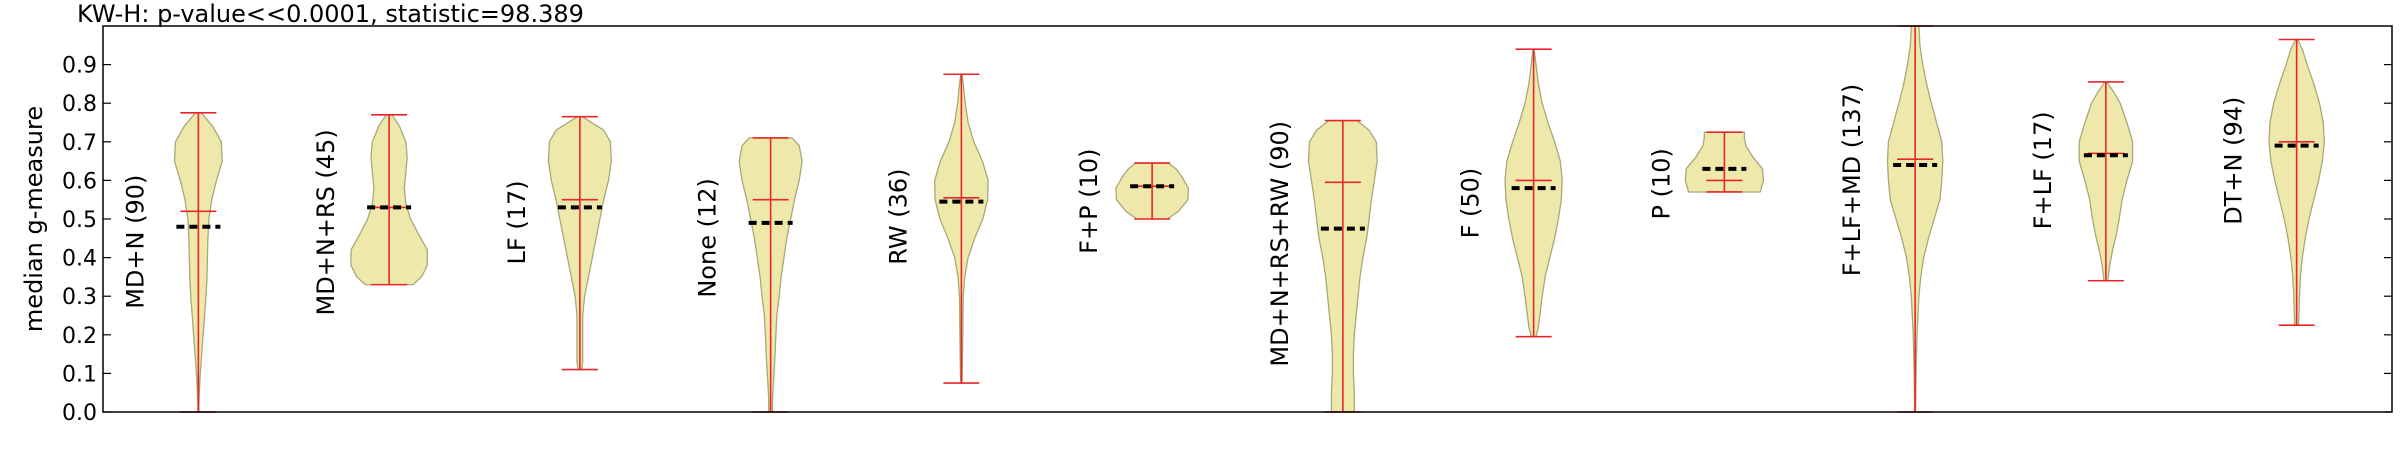 The height and width of the screenshot is (450, 2400). What do you see at coordinates (79, 259) in the screenshot?
I see `y-tick-label: 0.4` at bounding box center [79, 259].